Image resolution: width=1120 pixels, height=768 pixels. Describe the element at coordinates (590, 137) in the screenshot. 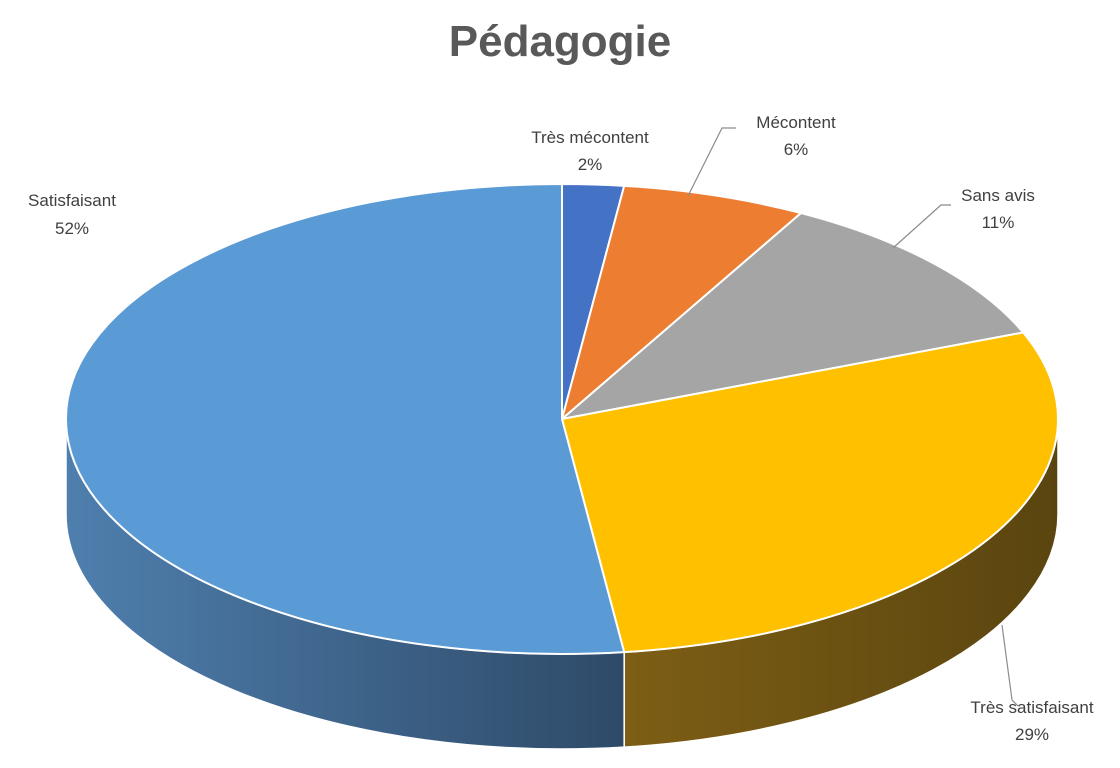

I see `slice-label-tres-mecontent-name: Très mécontent` at that location.